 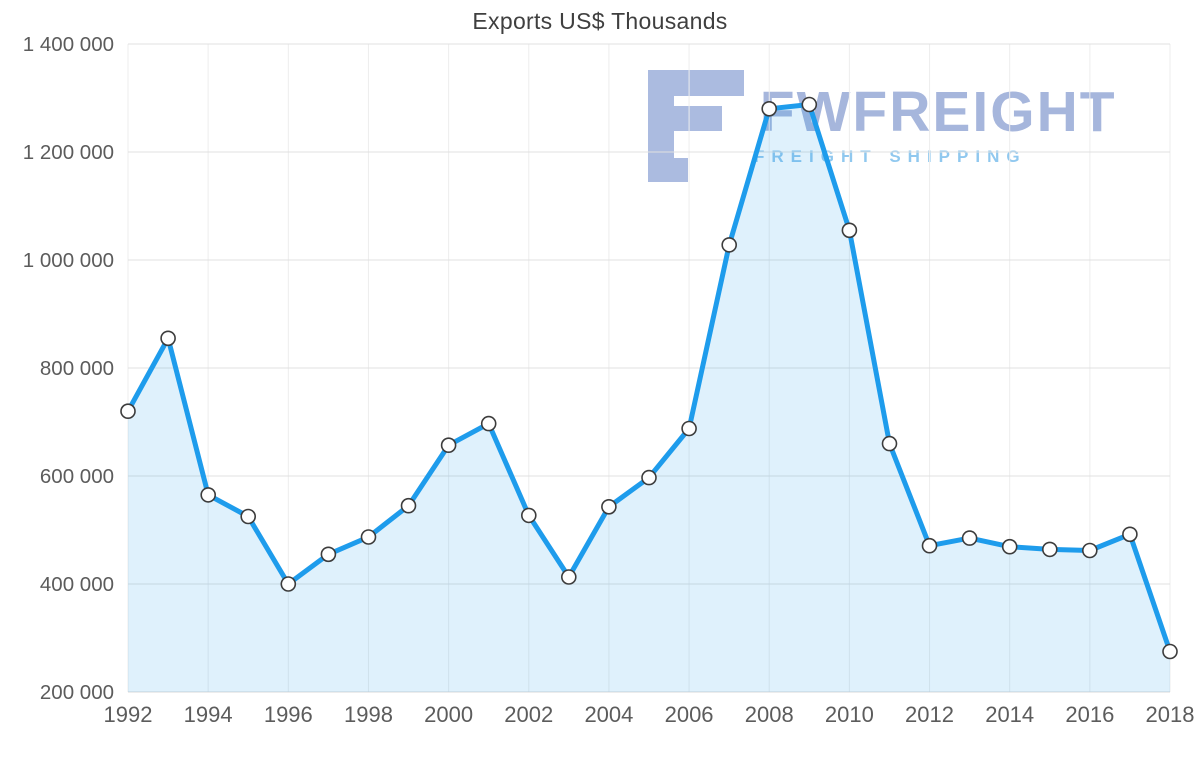 What do you see at coordinates (448, 714) in the screenshot?
I see `x-axis-label: 2000` at bounding box center [448, 714].